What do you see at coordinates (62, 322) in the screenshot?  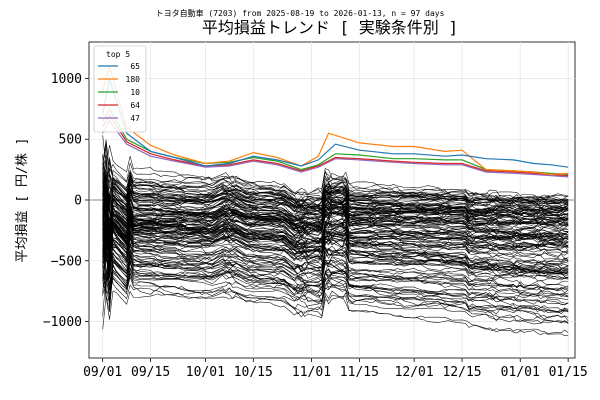 I see `y-tick-label: −1000` at bounding box center [62, 322].